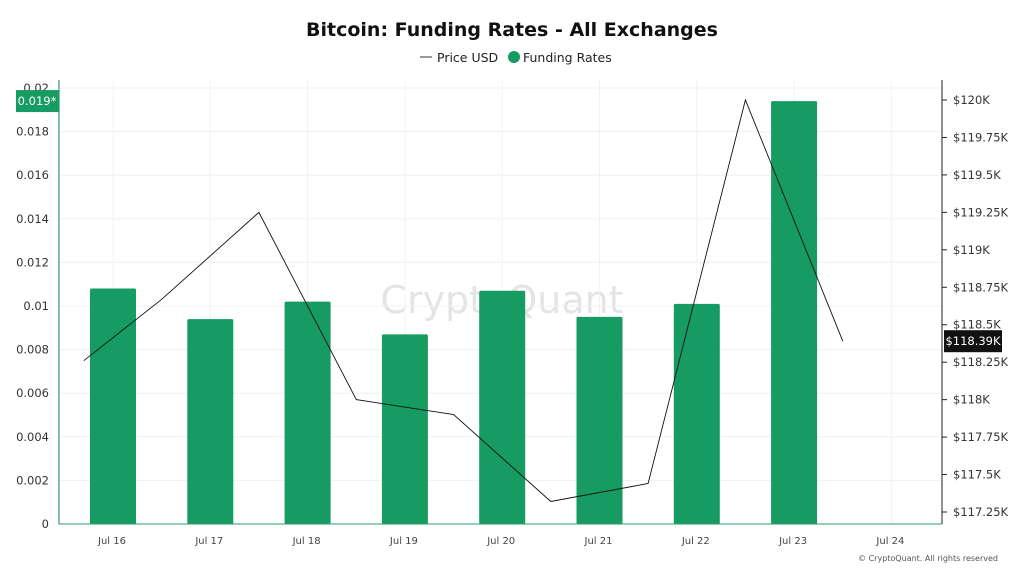 This screenshot has width=1024, height=576. Describe the element at coordinates (32, 262) in the screenshot. I see `left-tick-label: 0.012` at that location.